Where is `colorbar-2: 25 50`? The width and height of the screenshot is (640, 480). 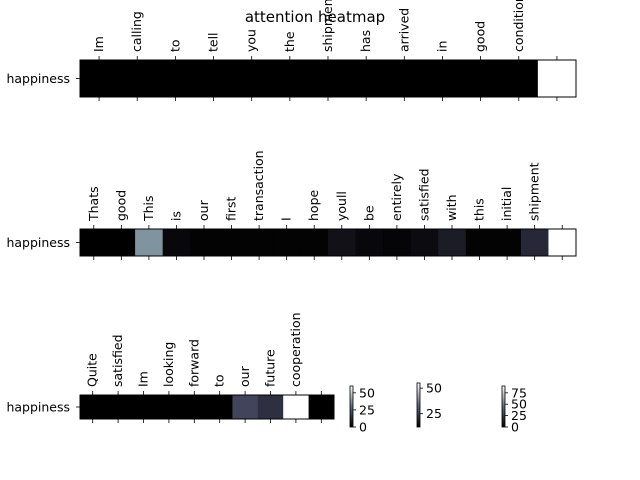 colorbar-2: 25 50 is located at coordinates (429, 404).